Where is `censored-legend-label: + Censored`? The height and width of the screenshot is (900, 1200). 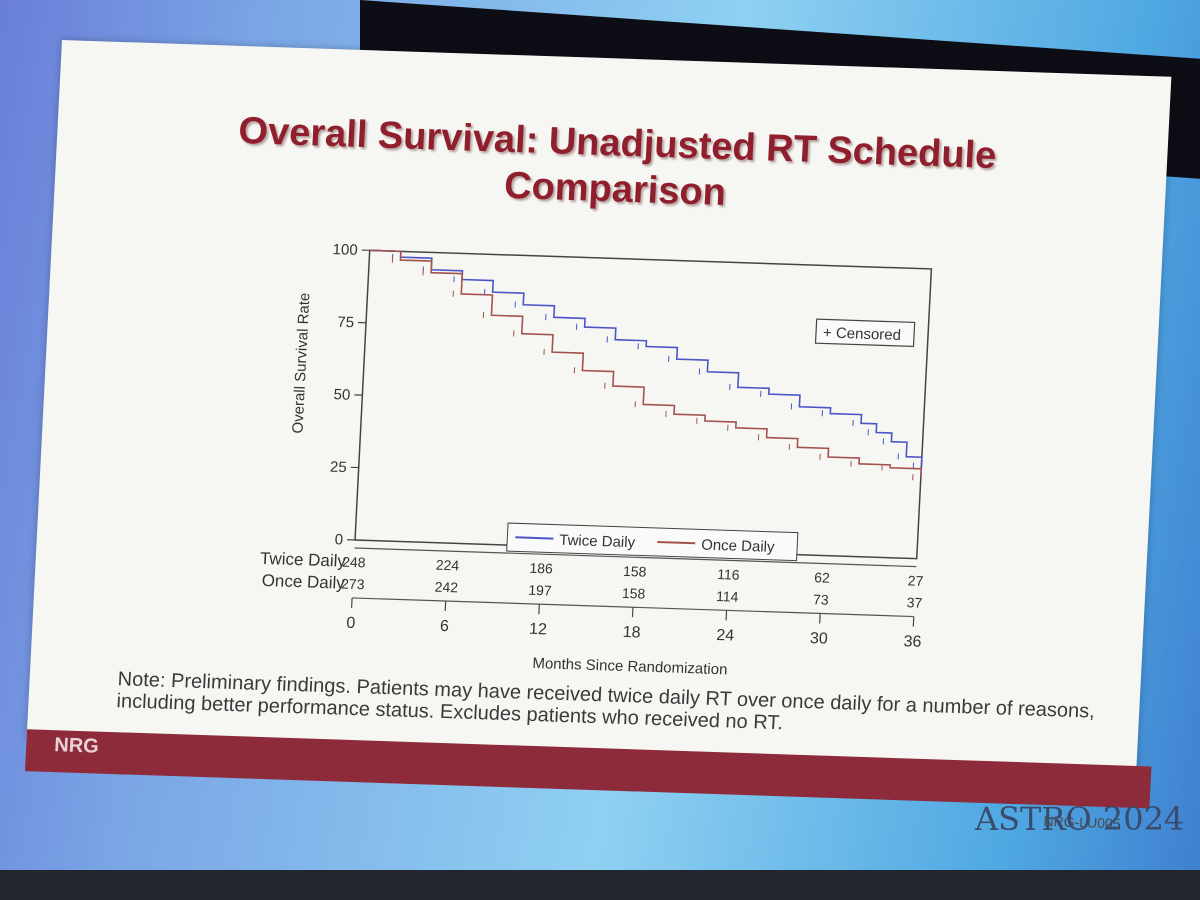 censored-legend-label: + Censored is located at coordinates (862, 334).